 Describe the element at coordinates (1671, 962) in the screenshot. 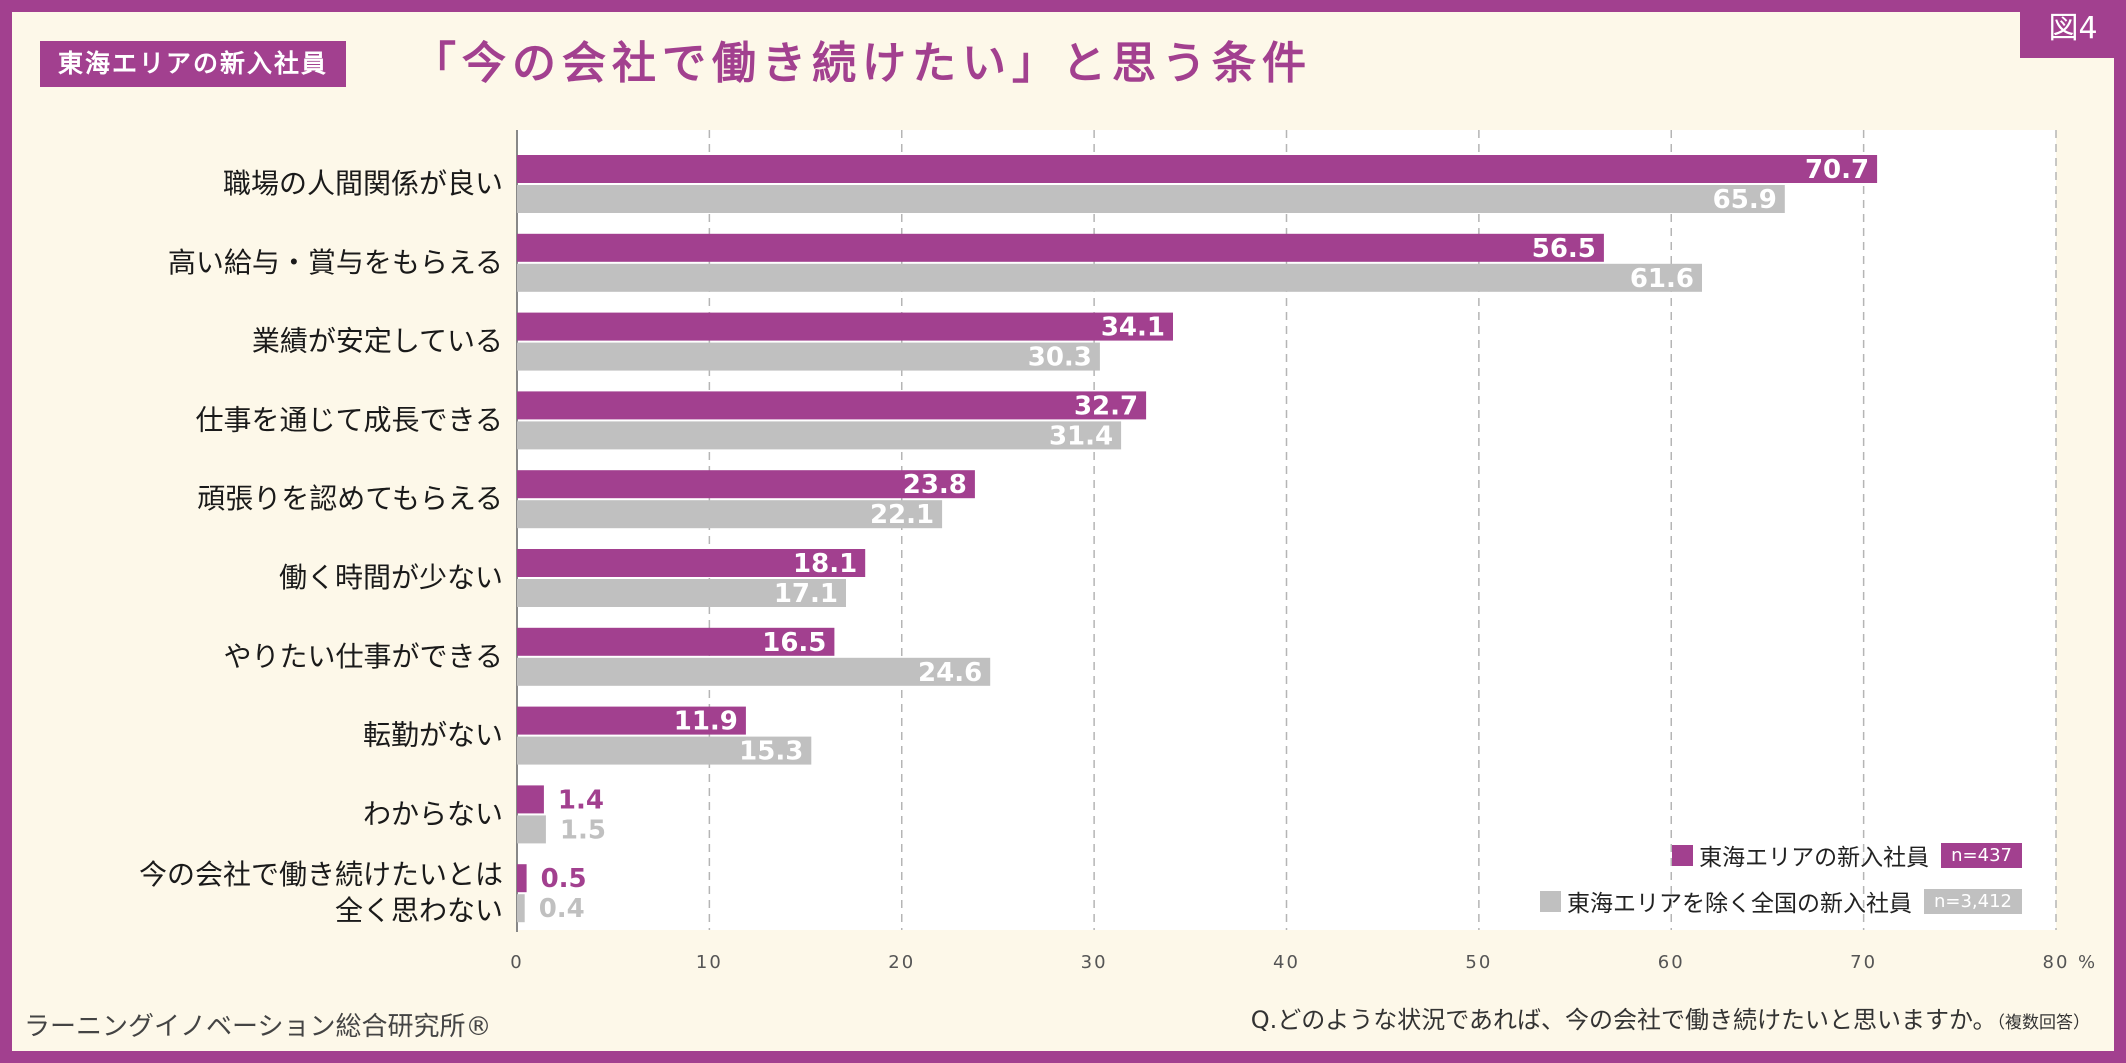

I see `x-tick-label-60: 60` at that location.